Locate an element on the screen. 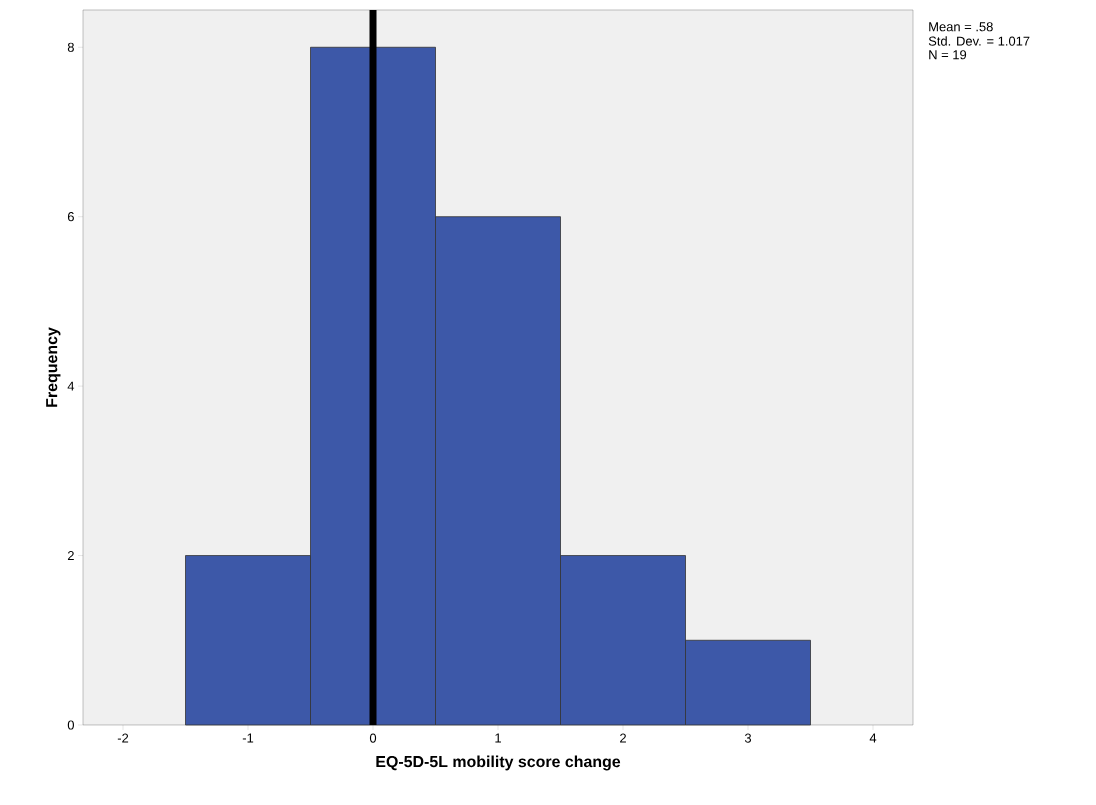  y-tick-label: 4 is located at coordinates (71, 386).